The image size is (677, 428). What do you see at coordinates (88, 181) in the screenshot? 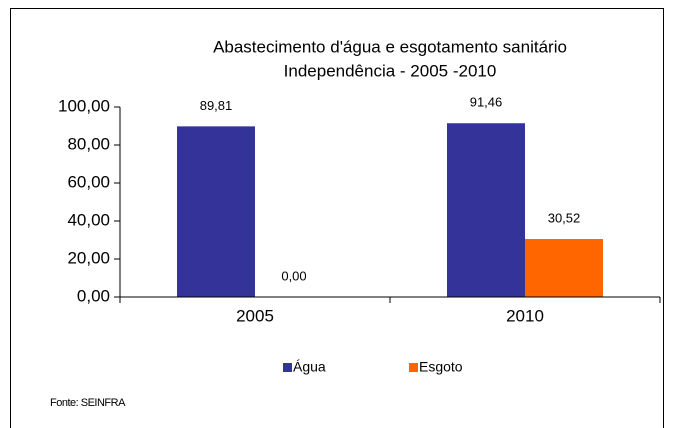
I see `y-tick-label: 60,00` at bounding box center [88, 181].